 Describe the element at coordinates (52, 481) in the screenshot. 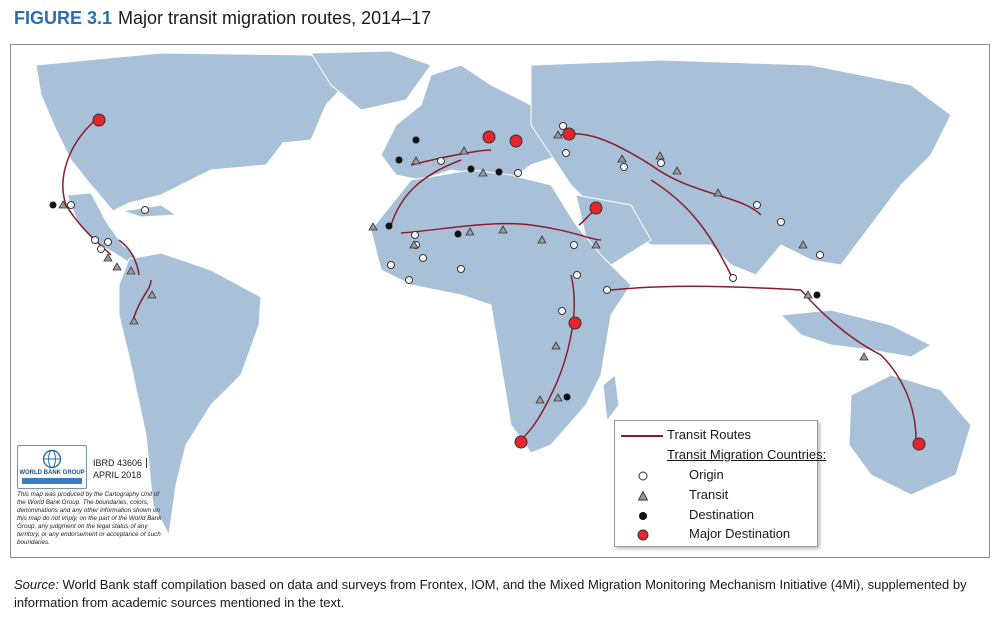

I see `logo-ribbon` at that location.